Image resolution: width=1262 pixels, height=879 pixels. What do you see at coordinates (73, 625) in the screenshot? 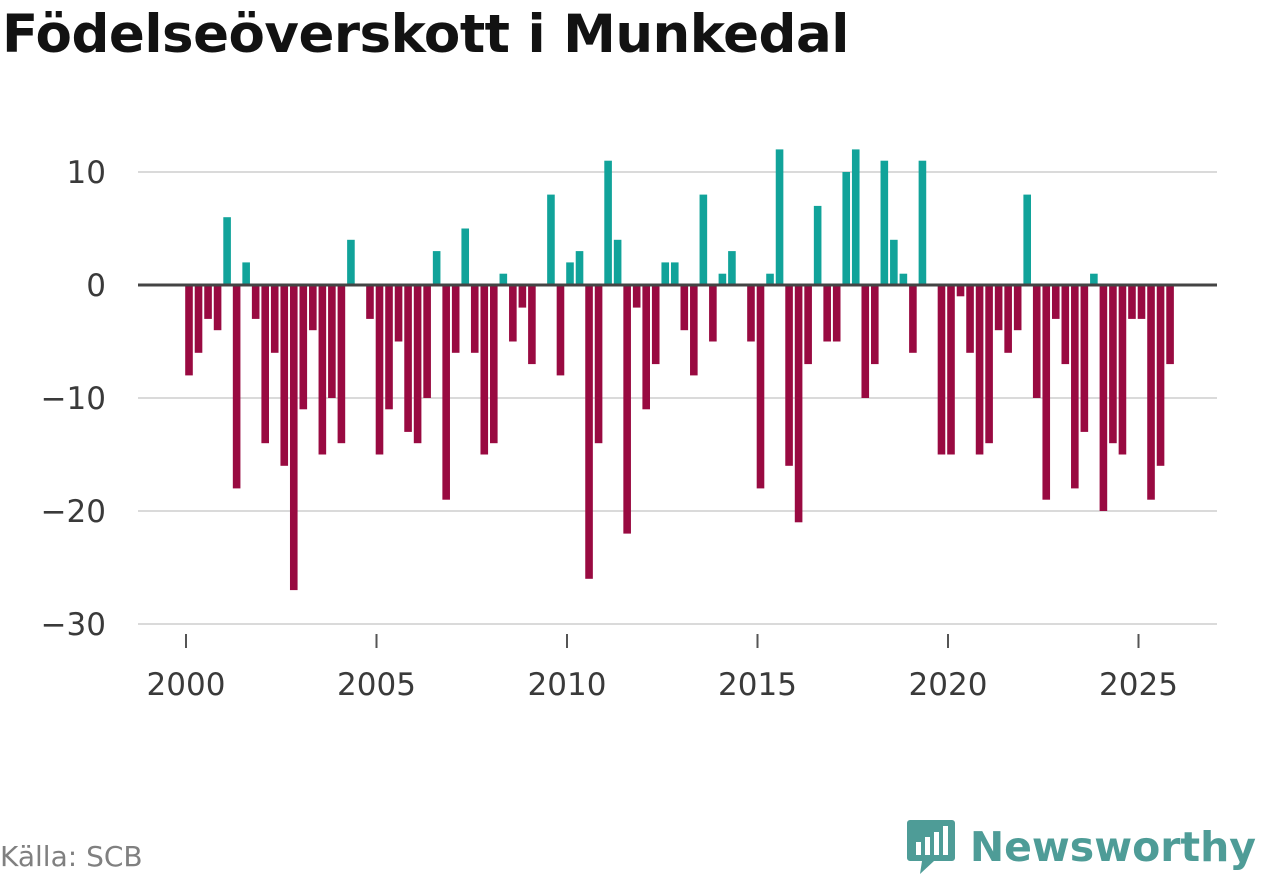
I see `y-tick-label: −30` at bounding box center [73, 625].